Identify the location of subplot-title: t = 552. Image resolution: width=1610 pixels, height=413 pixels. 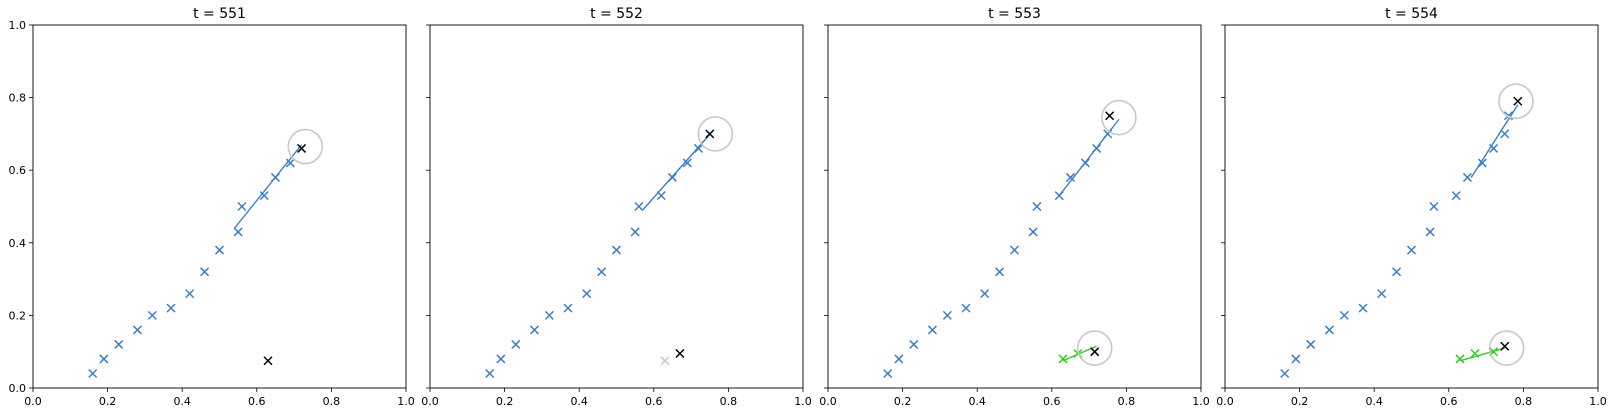
(616, 14).